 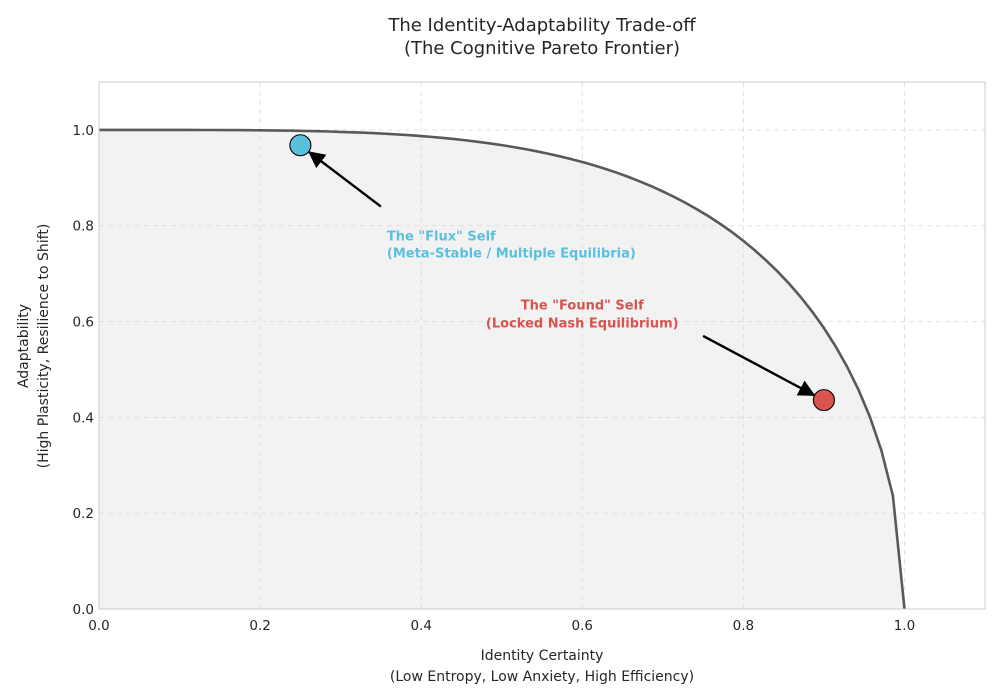 What do you see at coordinates (83, 323) in the screenshot?
I see `y-tick-label-3: 0.6` at bounding box center [83, 323].